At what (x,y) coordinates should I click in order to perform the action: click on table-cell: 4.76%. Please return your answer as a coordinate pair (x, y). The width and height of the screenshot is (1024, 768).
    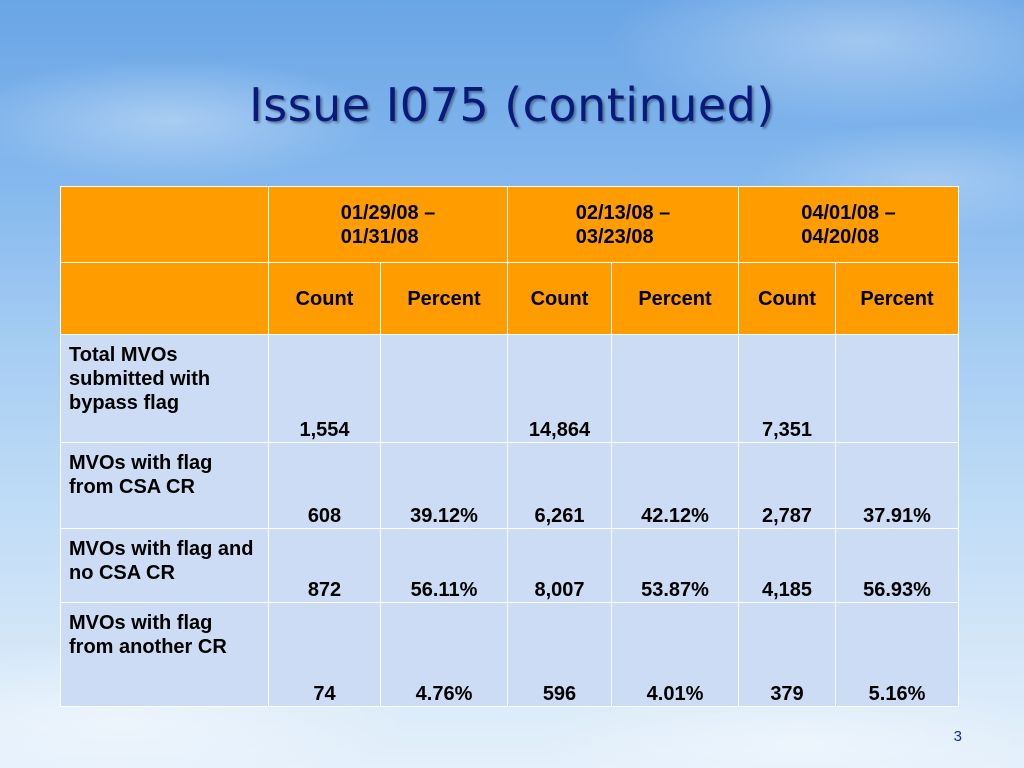
    Looking at the image, I should click on (444, 654).